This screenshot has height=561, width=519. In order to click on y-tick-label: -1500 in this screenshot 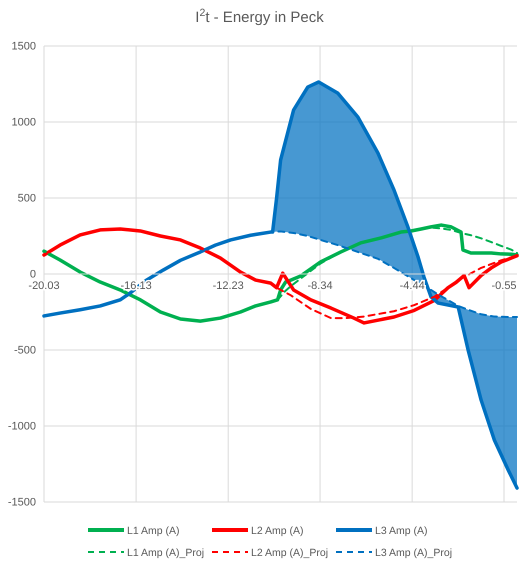, I will do `click(22, 502)`.